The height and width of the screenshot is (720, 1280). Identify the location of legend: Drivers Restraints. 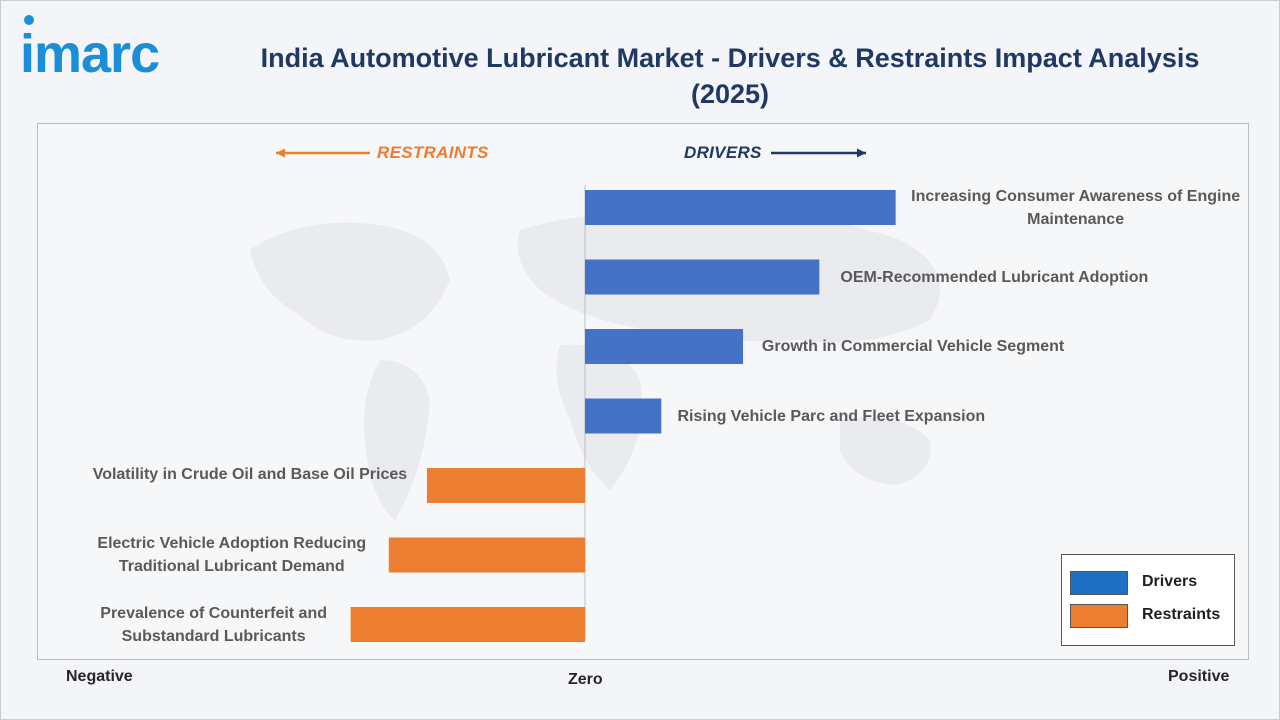
(1148, 600).